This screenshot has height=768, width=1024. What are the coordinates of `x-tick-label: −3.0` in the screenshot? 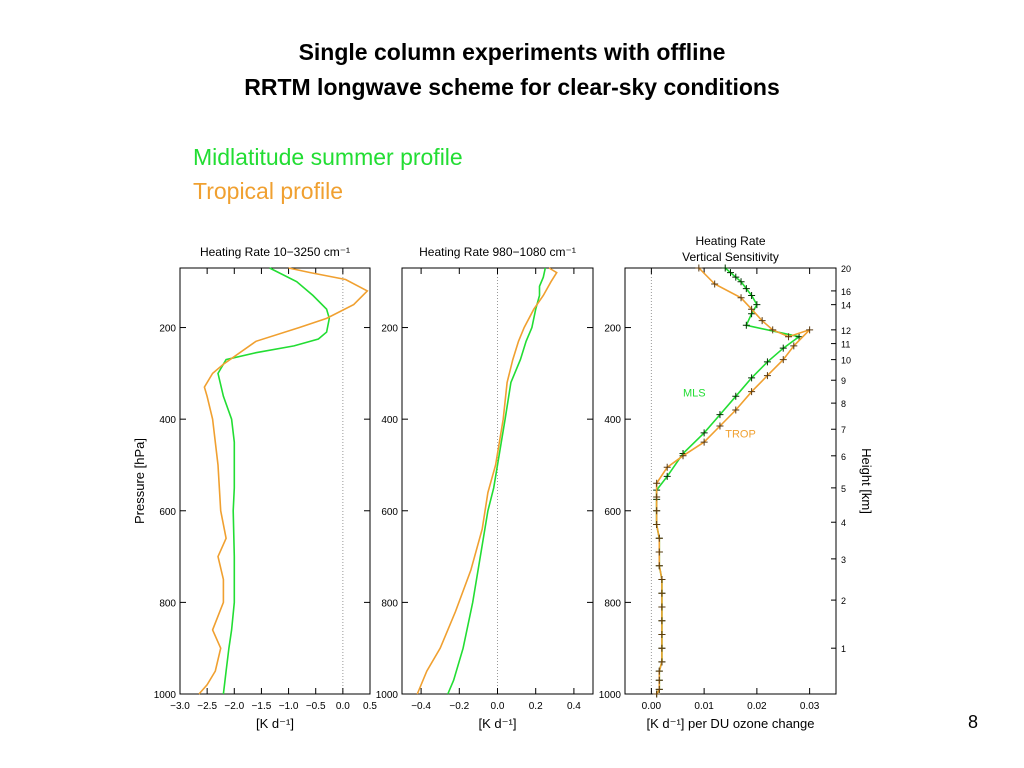 It's located at (180, 706).